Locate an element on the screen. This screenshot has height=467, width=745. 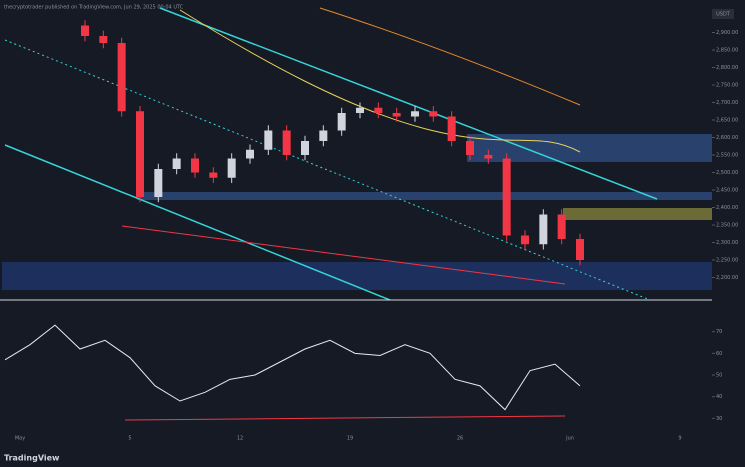
x-tick-label: 5 is located at coordinates (129, 439).